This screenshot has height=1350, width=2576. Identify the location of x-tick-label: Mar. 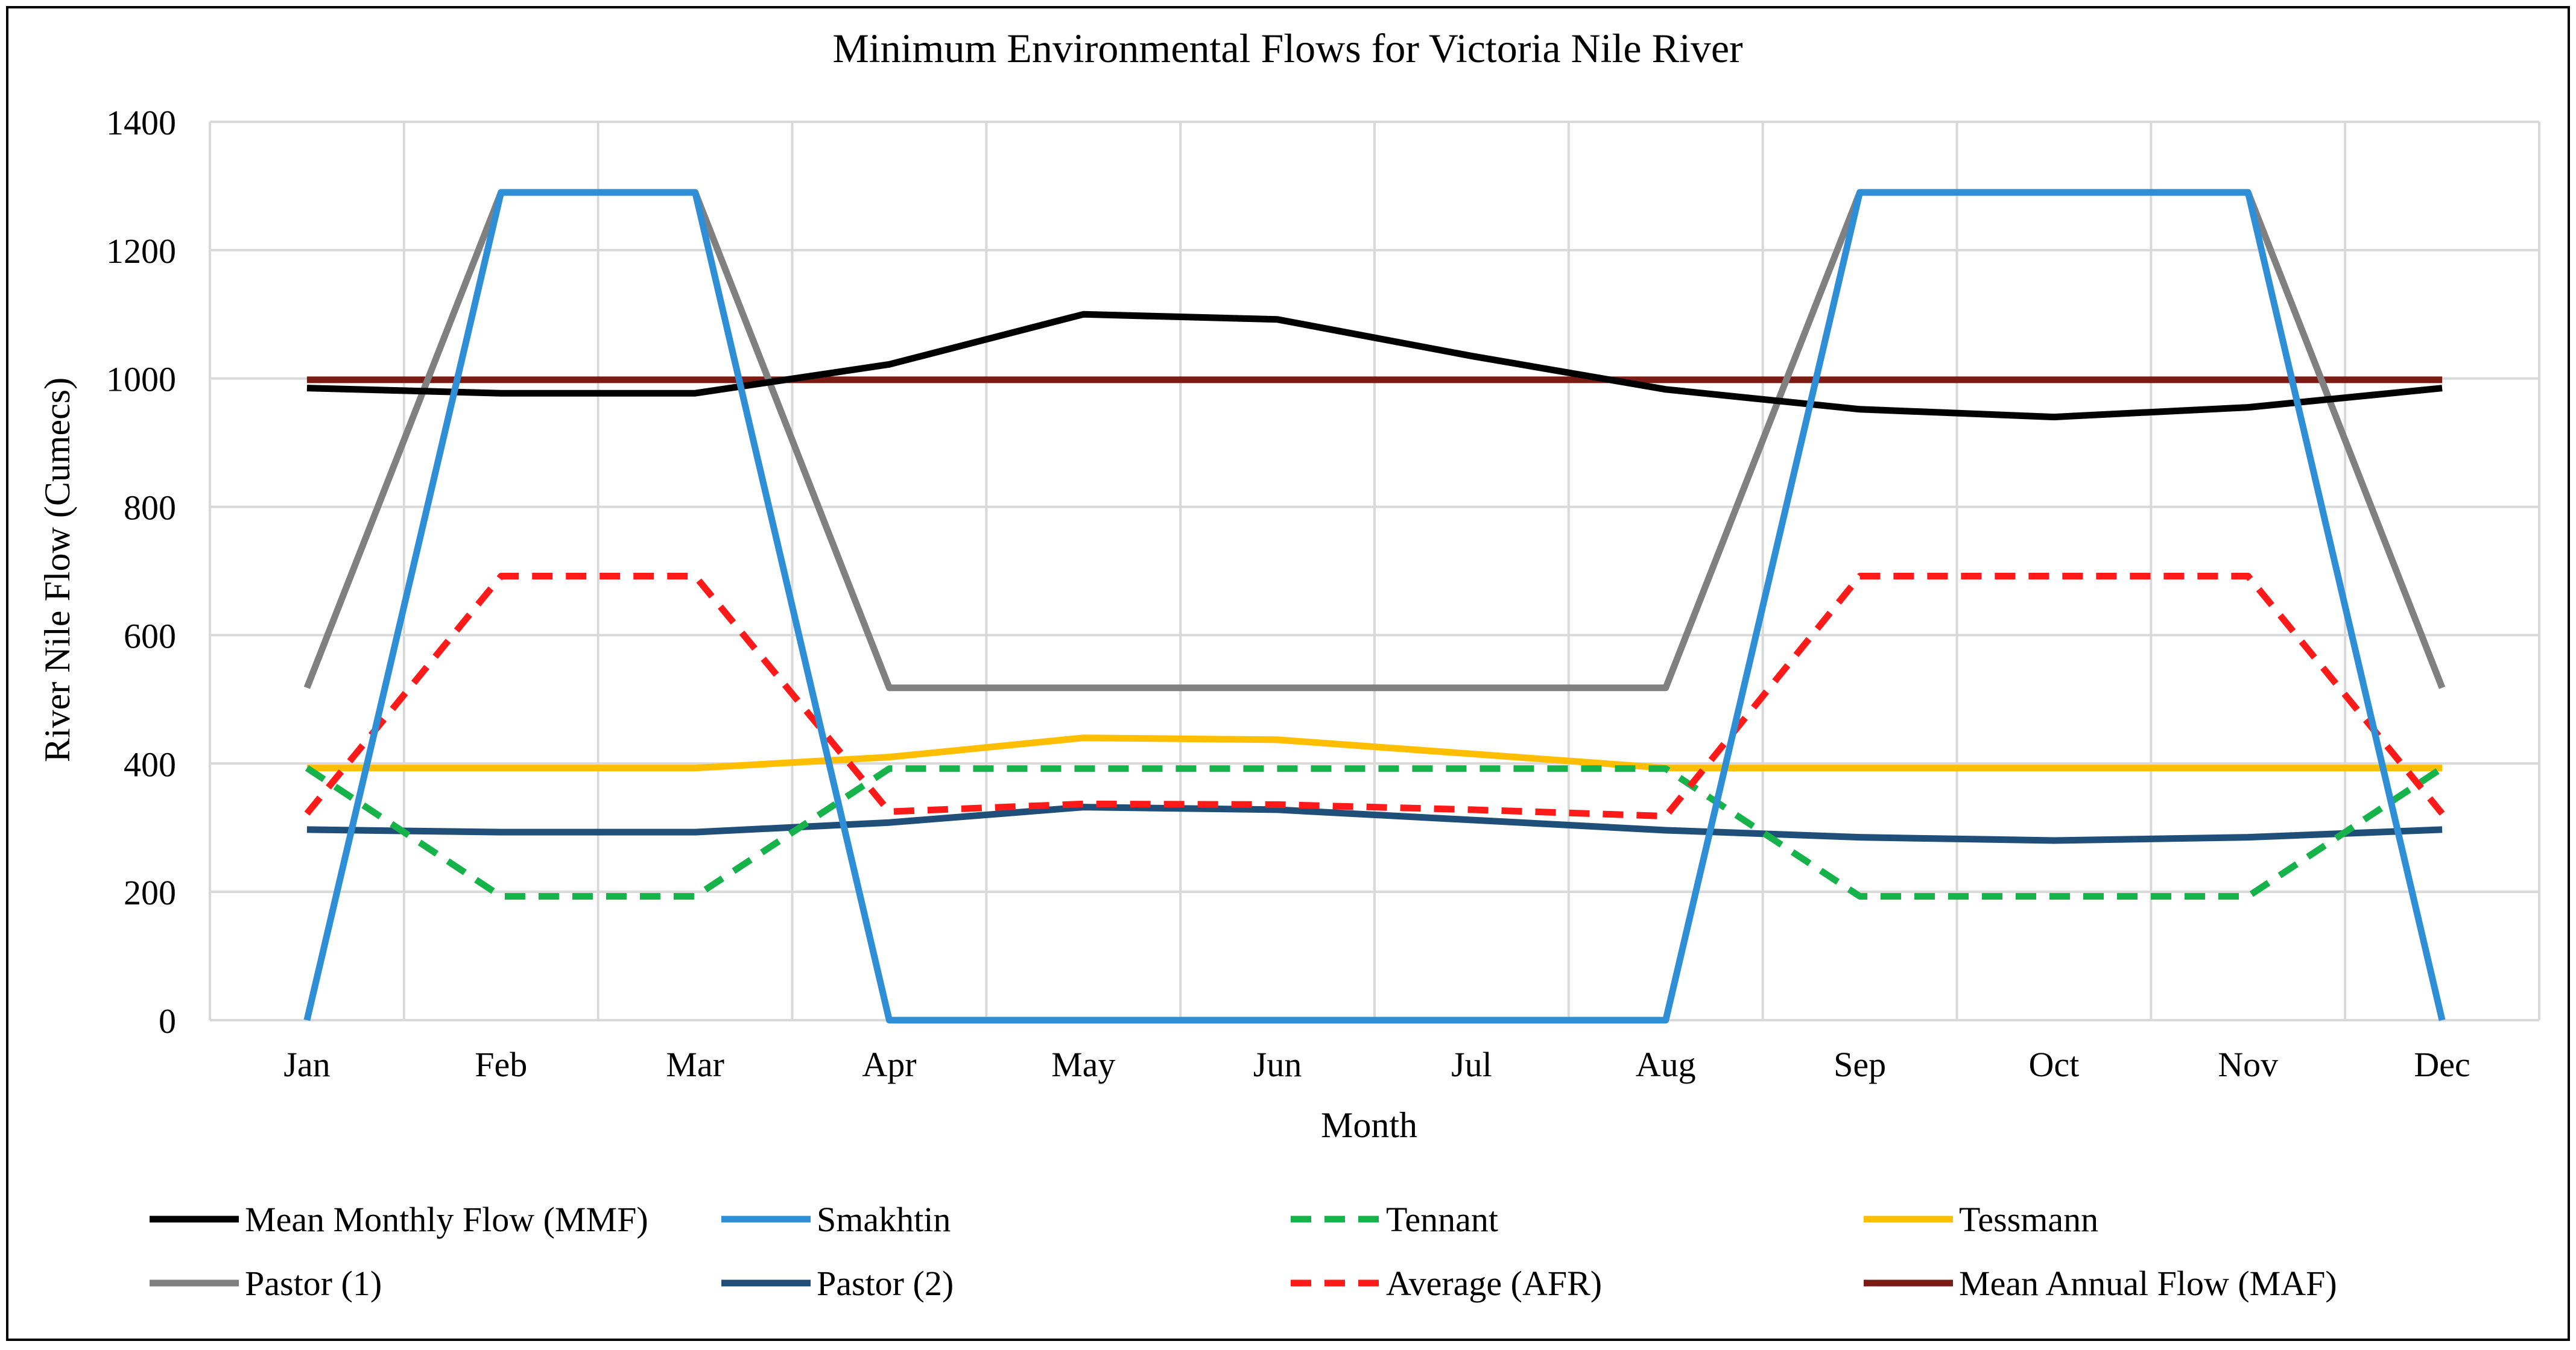
(695, 1064).